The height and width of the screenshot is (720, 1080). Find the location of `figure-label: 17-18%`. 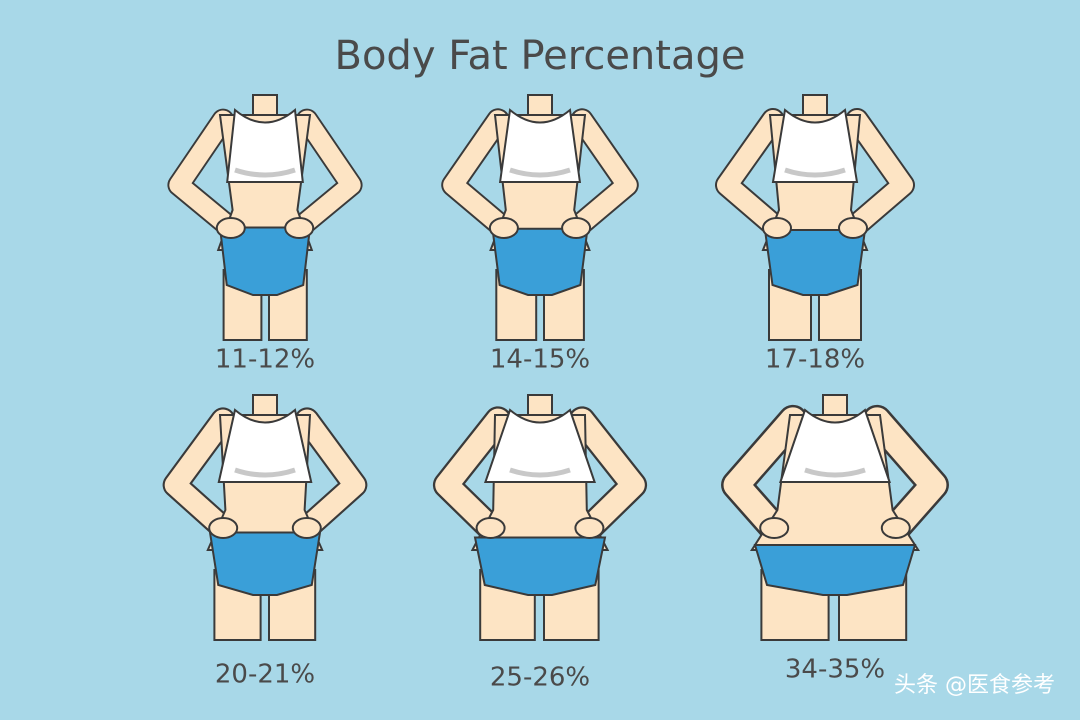

figure-label: 17-18% is located at coordinates (815, 360).